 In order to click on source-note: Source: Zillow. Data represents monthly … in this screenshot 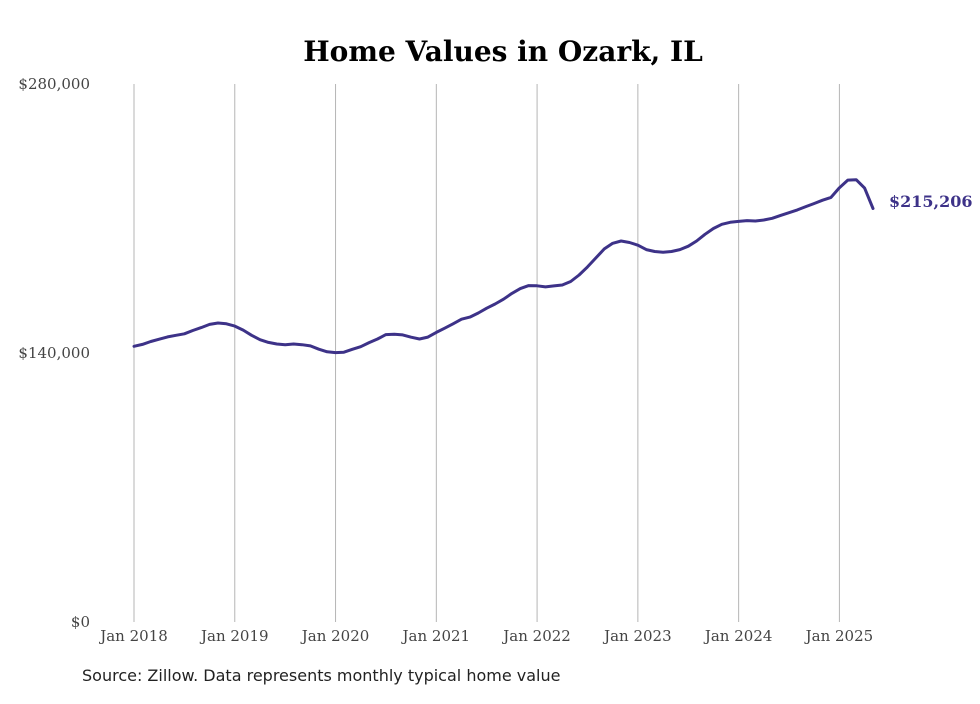, I will do `click(321, 675)`.